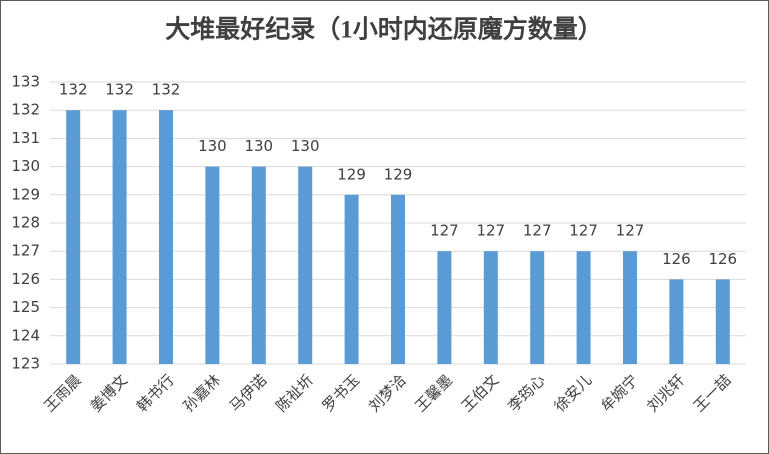 Image resolution: width=769 pixels, height=454 pixels. I want to click on y-tick-label: 132, so click(25, 110).